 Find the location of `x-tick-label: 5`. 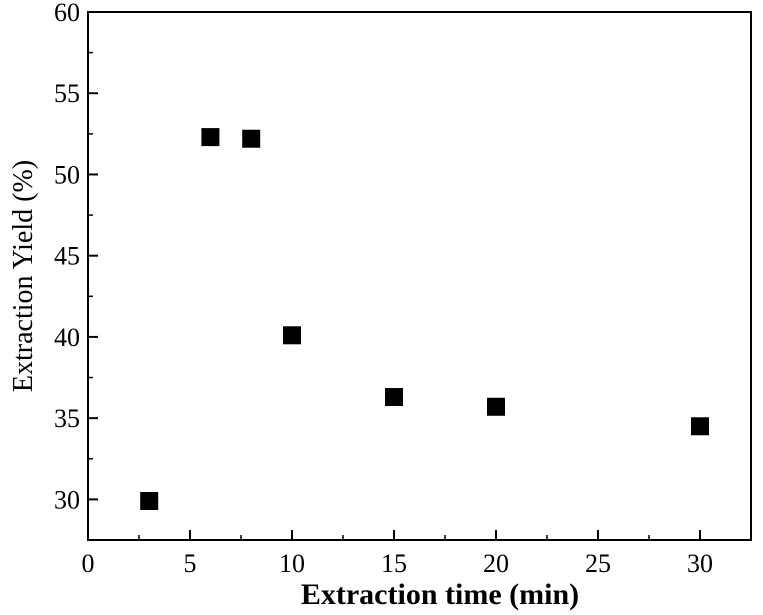

x-tick-label: 5 is located at coordinates (190, 563).